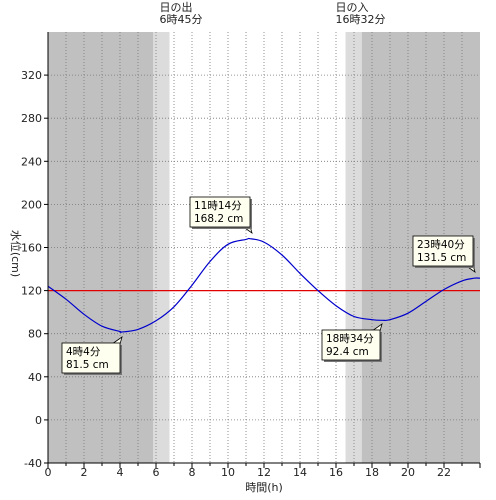  I want to click on callout-time: 11時14分, so click(218, 206).